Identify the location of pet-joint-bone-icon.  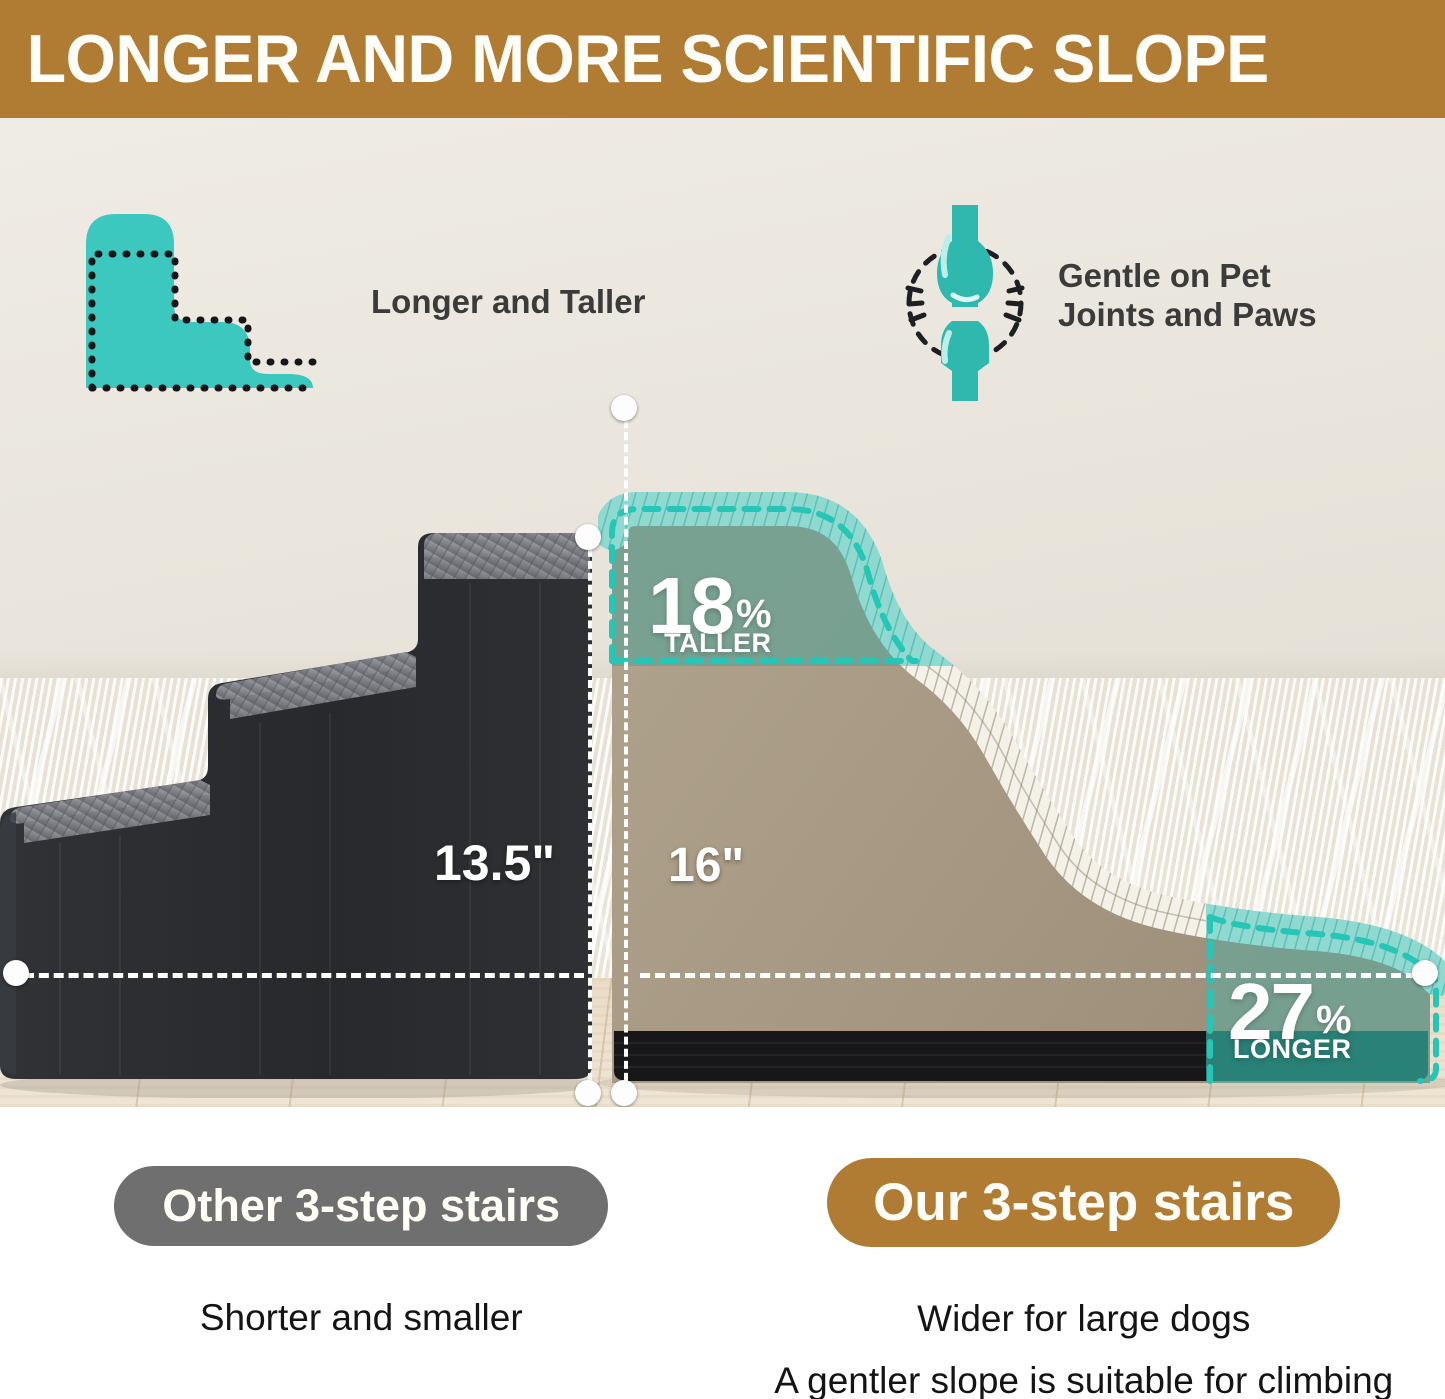
(965, 302).